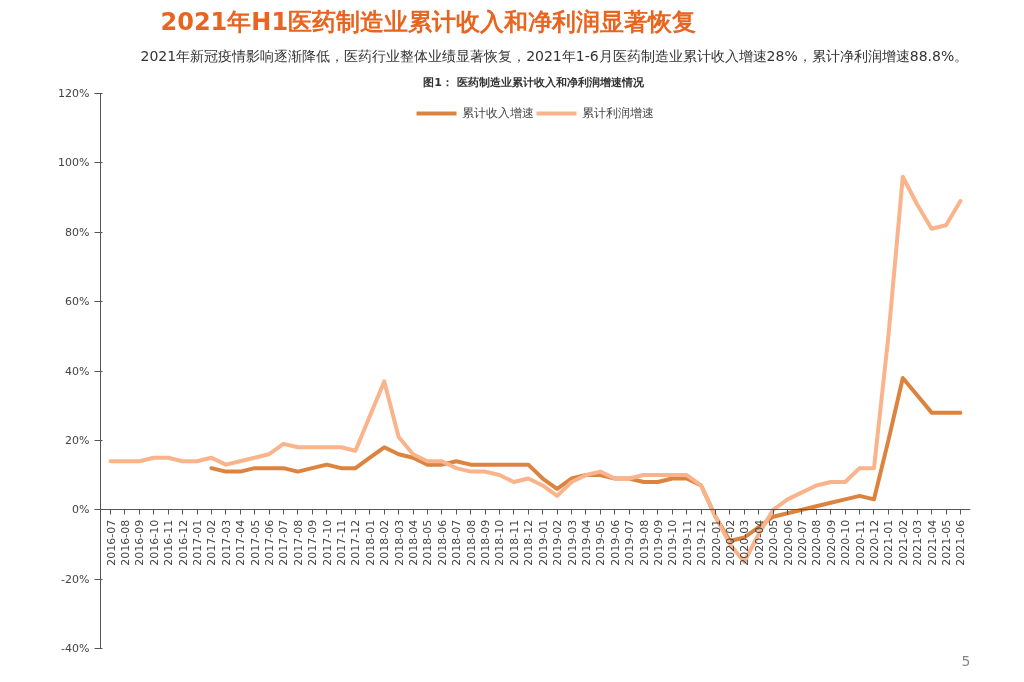 The image size is (1024, 682). Describe the element at coordinates (529, 542) in the screenshot. I see `x-tick-label: 2018-12` at that location.